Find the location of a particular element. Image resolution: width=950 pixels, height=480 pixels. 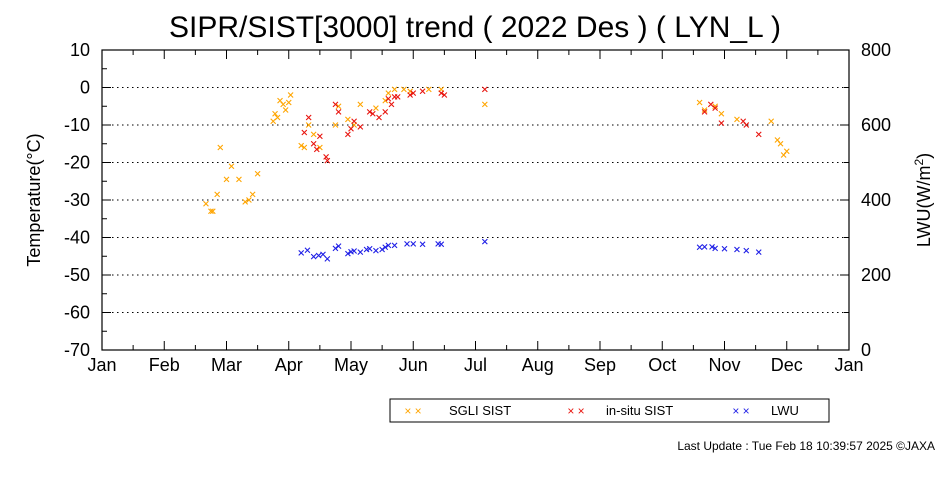

x-tick-label: Nov is located at coordinates (724, 365).